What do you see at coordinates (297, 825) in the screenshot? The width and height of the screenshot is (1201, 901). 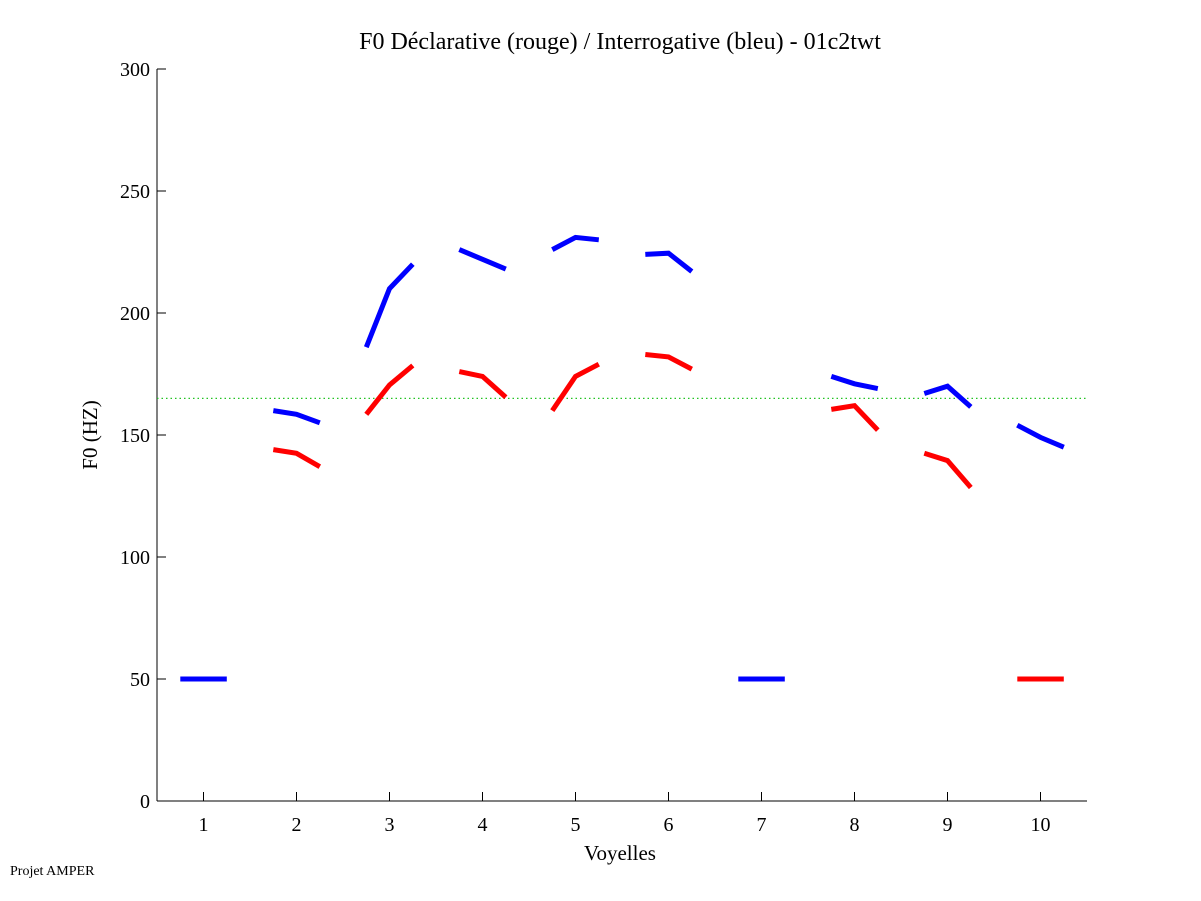 I see `x-tick-label: 2` at bounding box center [297, 825].